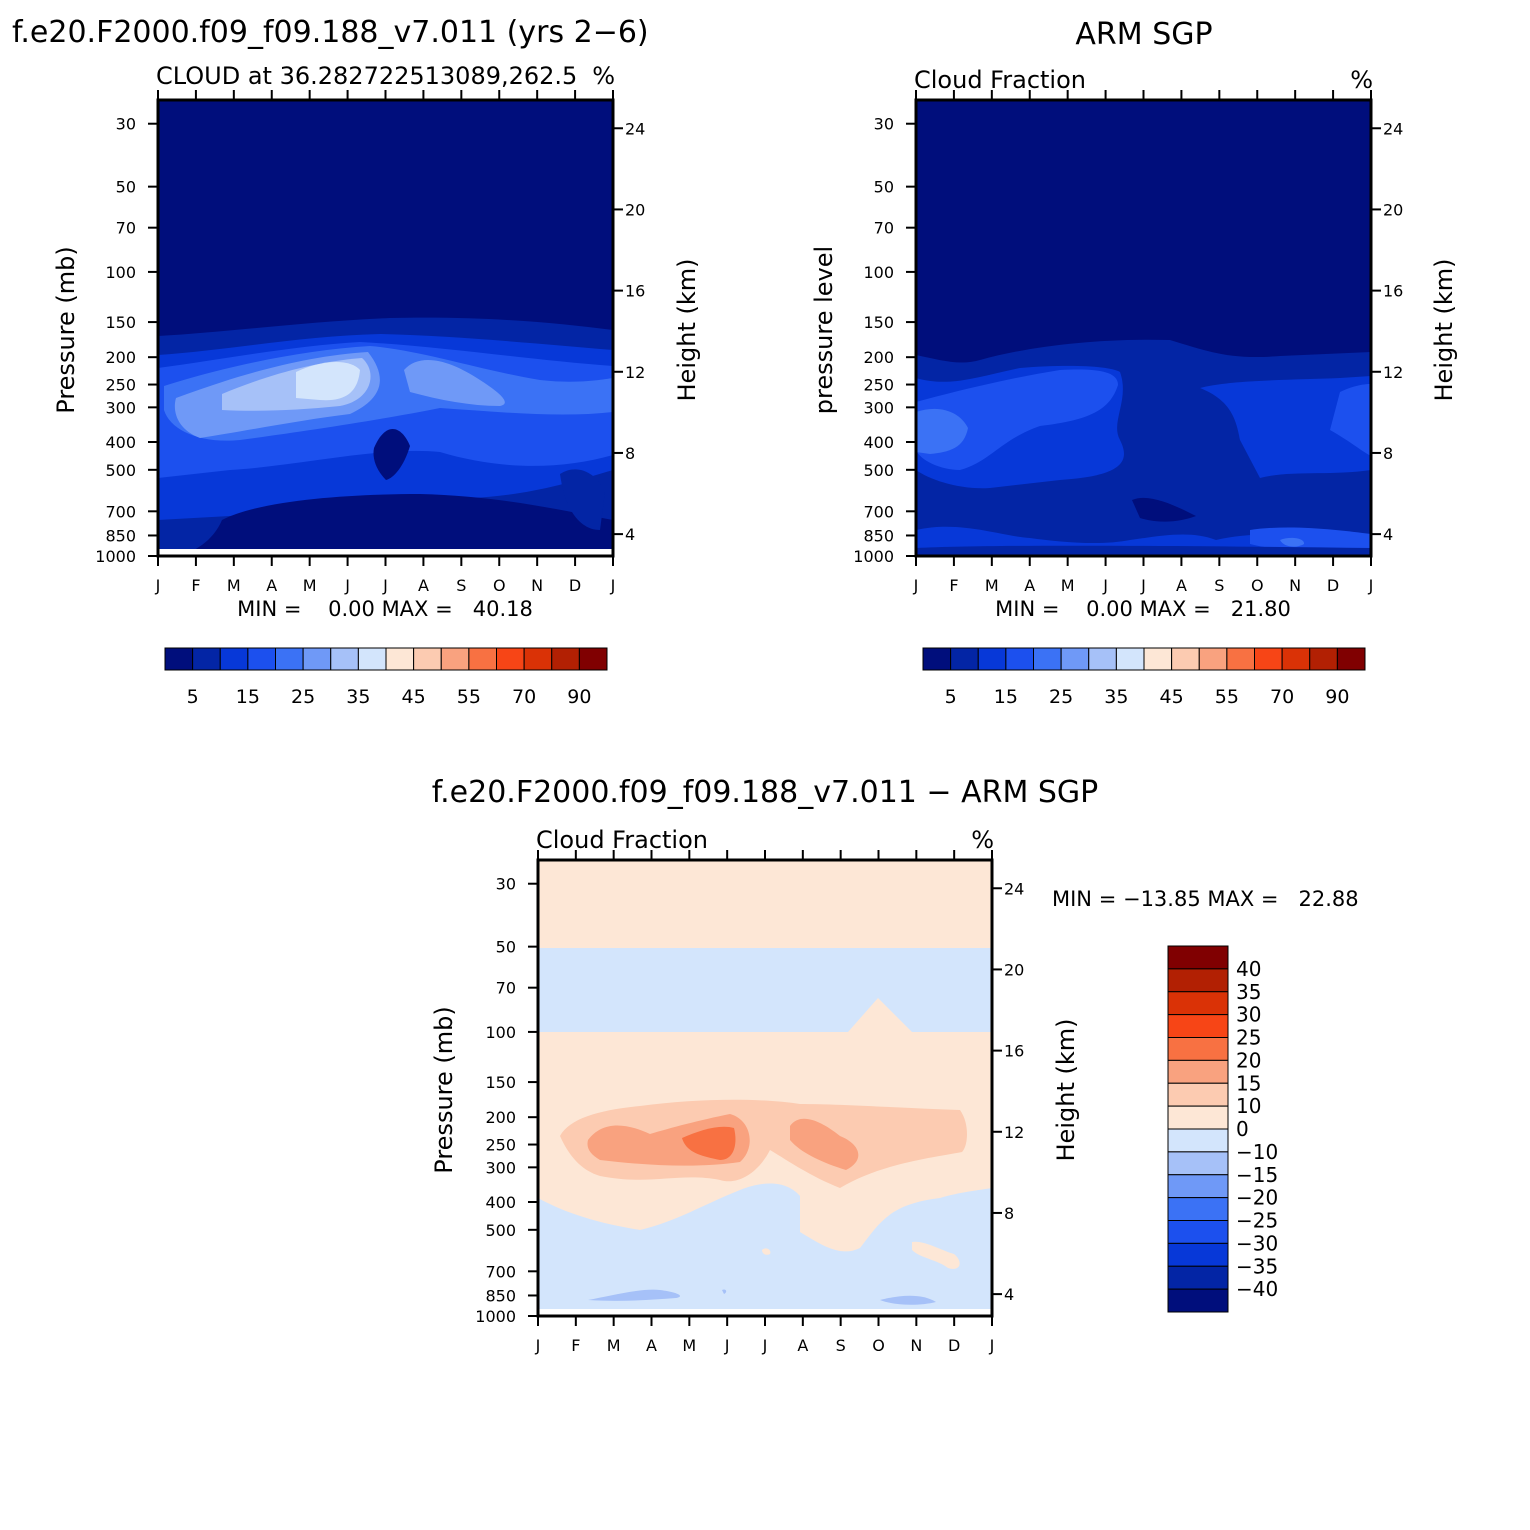  Describe the element at coordinates (120, 407) in the screenshot. I see `panel-model-ytick-label: 300` at that location.